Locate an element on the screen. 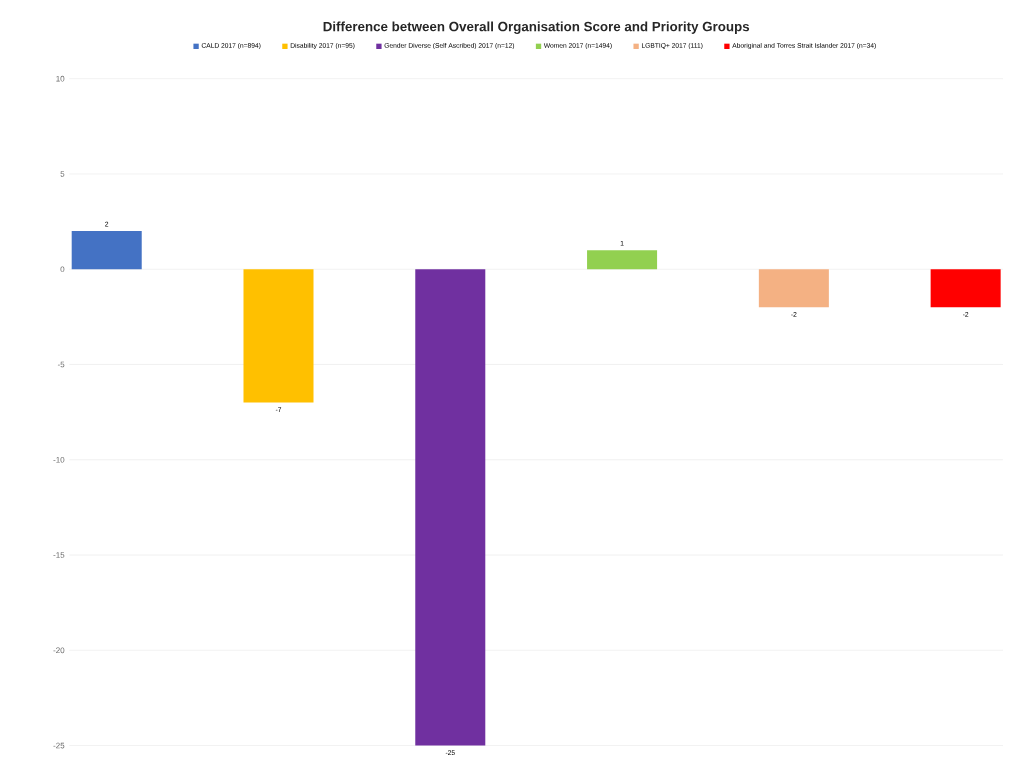 This screenshot has height=767, width=1011. chart-title: Difference between Overall Organisation Score and Priority Groups is located at coordinates (536, 28).